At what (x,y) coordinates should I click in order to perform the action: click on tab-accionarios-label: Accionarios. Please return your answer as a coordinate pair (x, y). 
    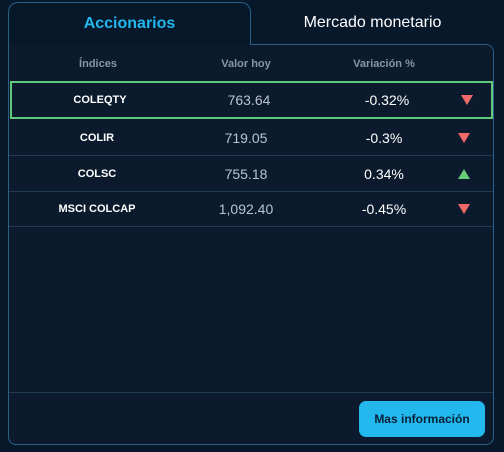
    Looking at the image, I should click on (129, 23).